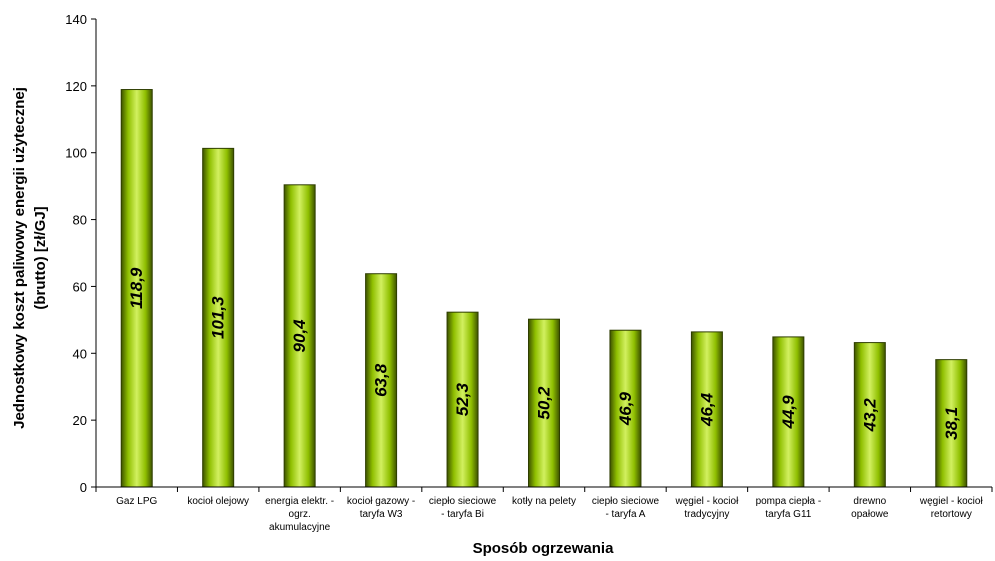 Image resolution: width=995 pixels, height=561 pixels. Describe the element at coordinates (40, 257) in the screenshot. I see `y-axis-title-line-2: (brutto) [zł/GJ]` at that location.